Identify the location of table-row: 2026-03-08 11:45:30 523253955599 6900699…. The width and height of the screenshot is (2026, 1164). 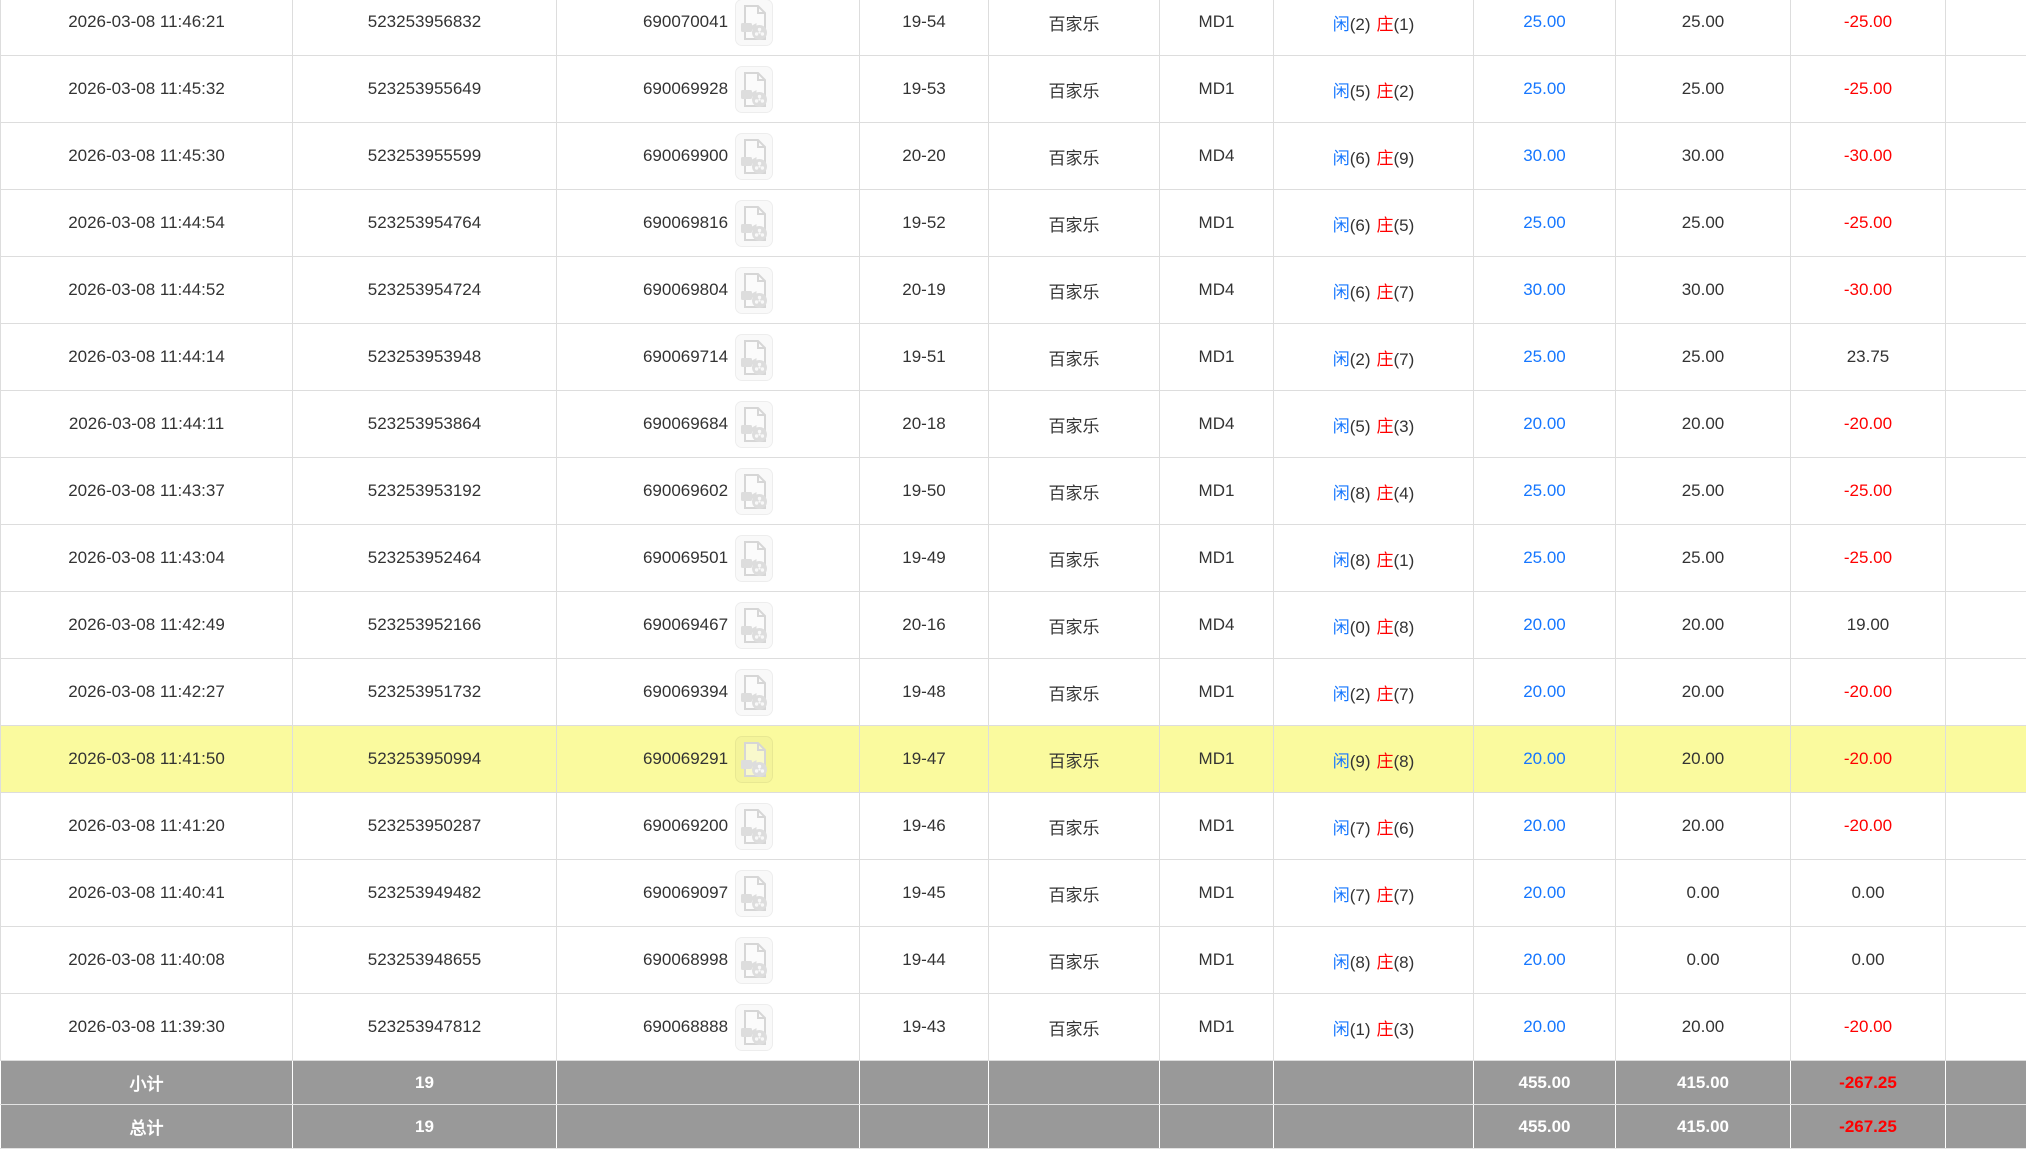
(1013, 156).